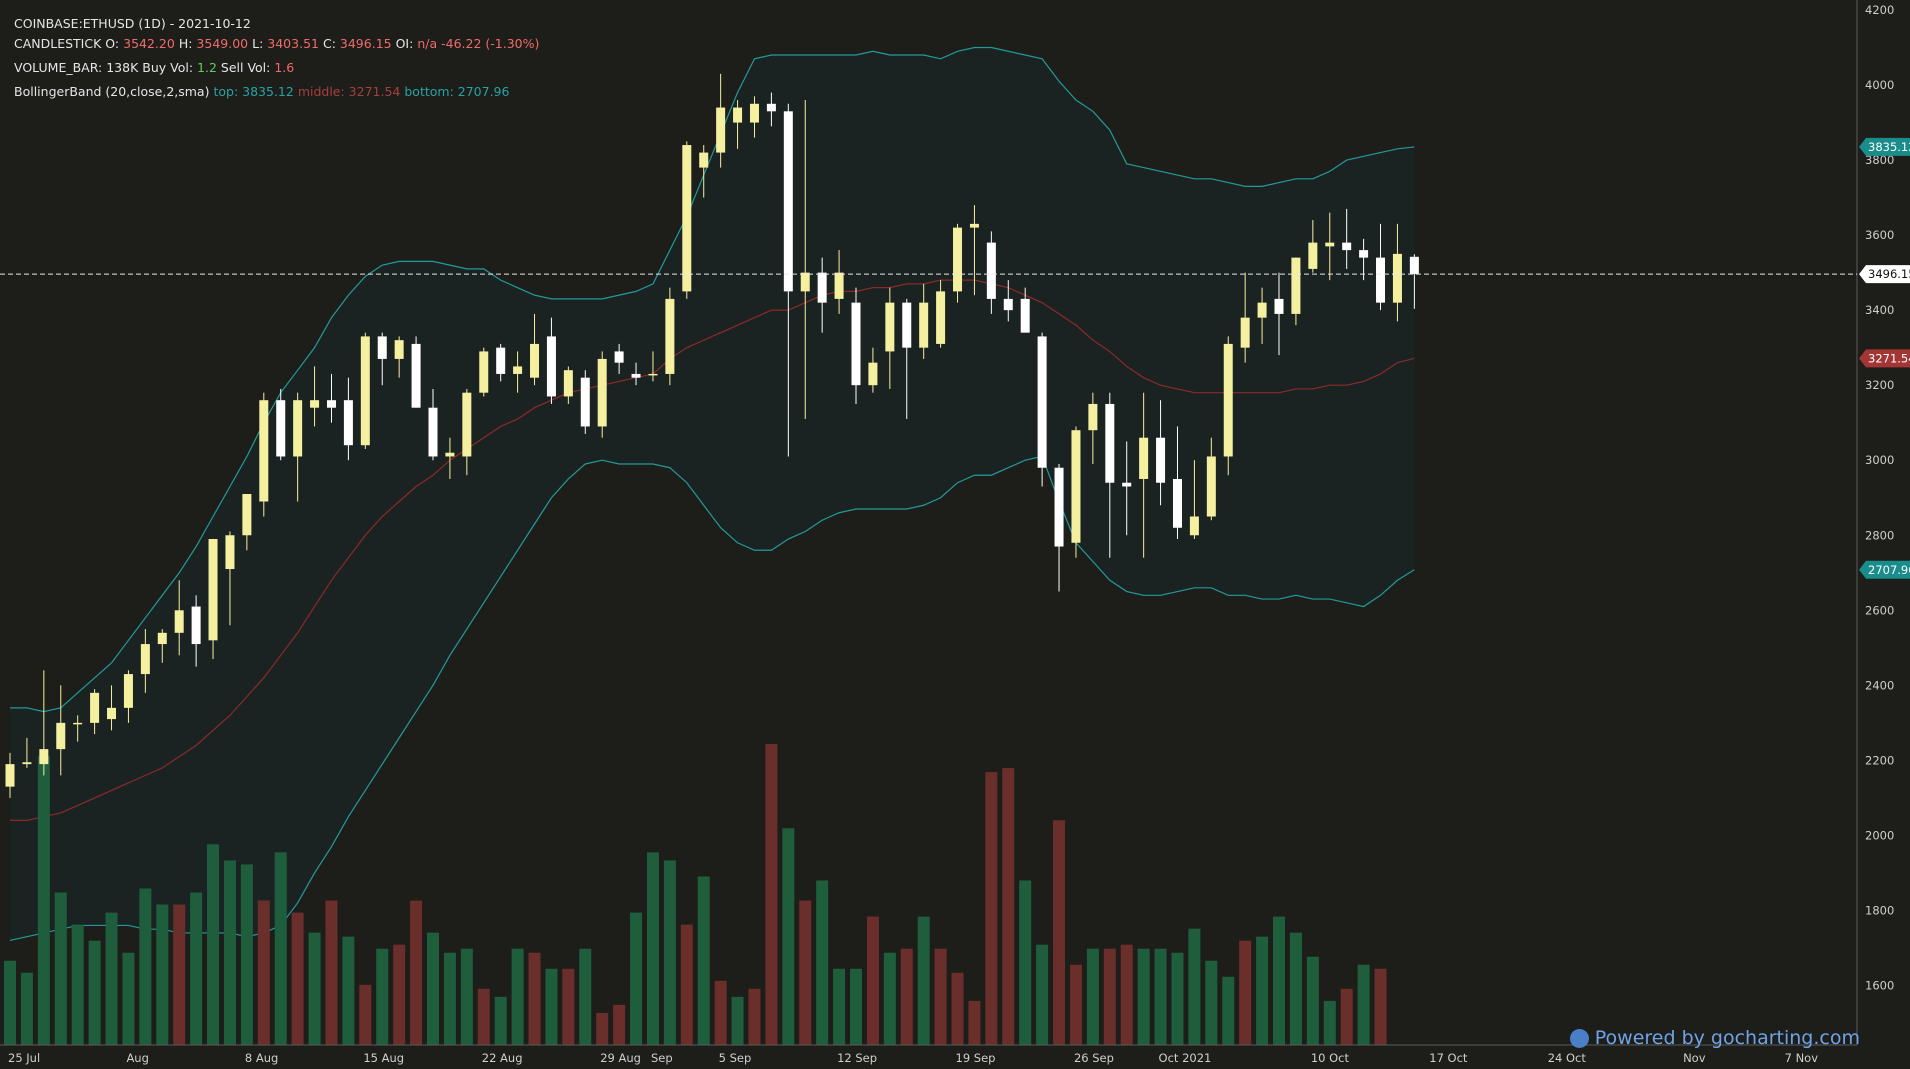  What do you see at coordinates (512, 43) in the screenshot?
I see `change-percent: (-1.30%)` at bounding box center [512, 43].